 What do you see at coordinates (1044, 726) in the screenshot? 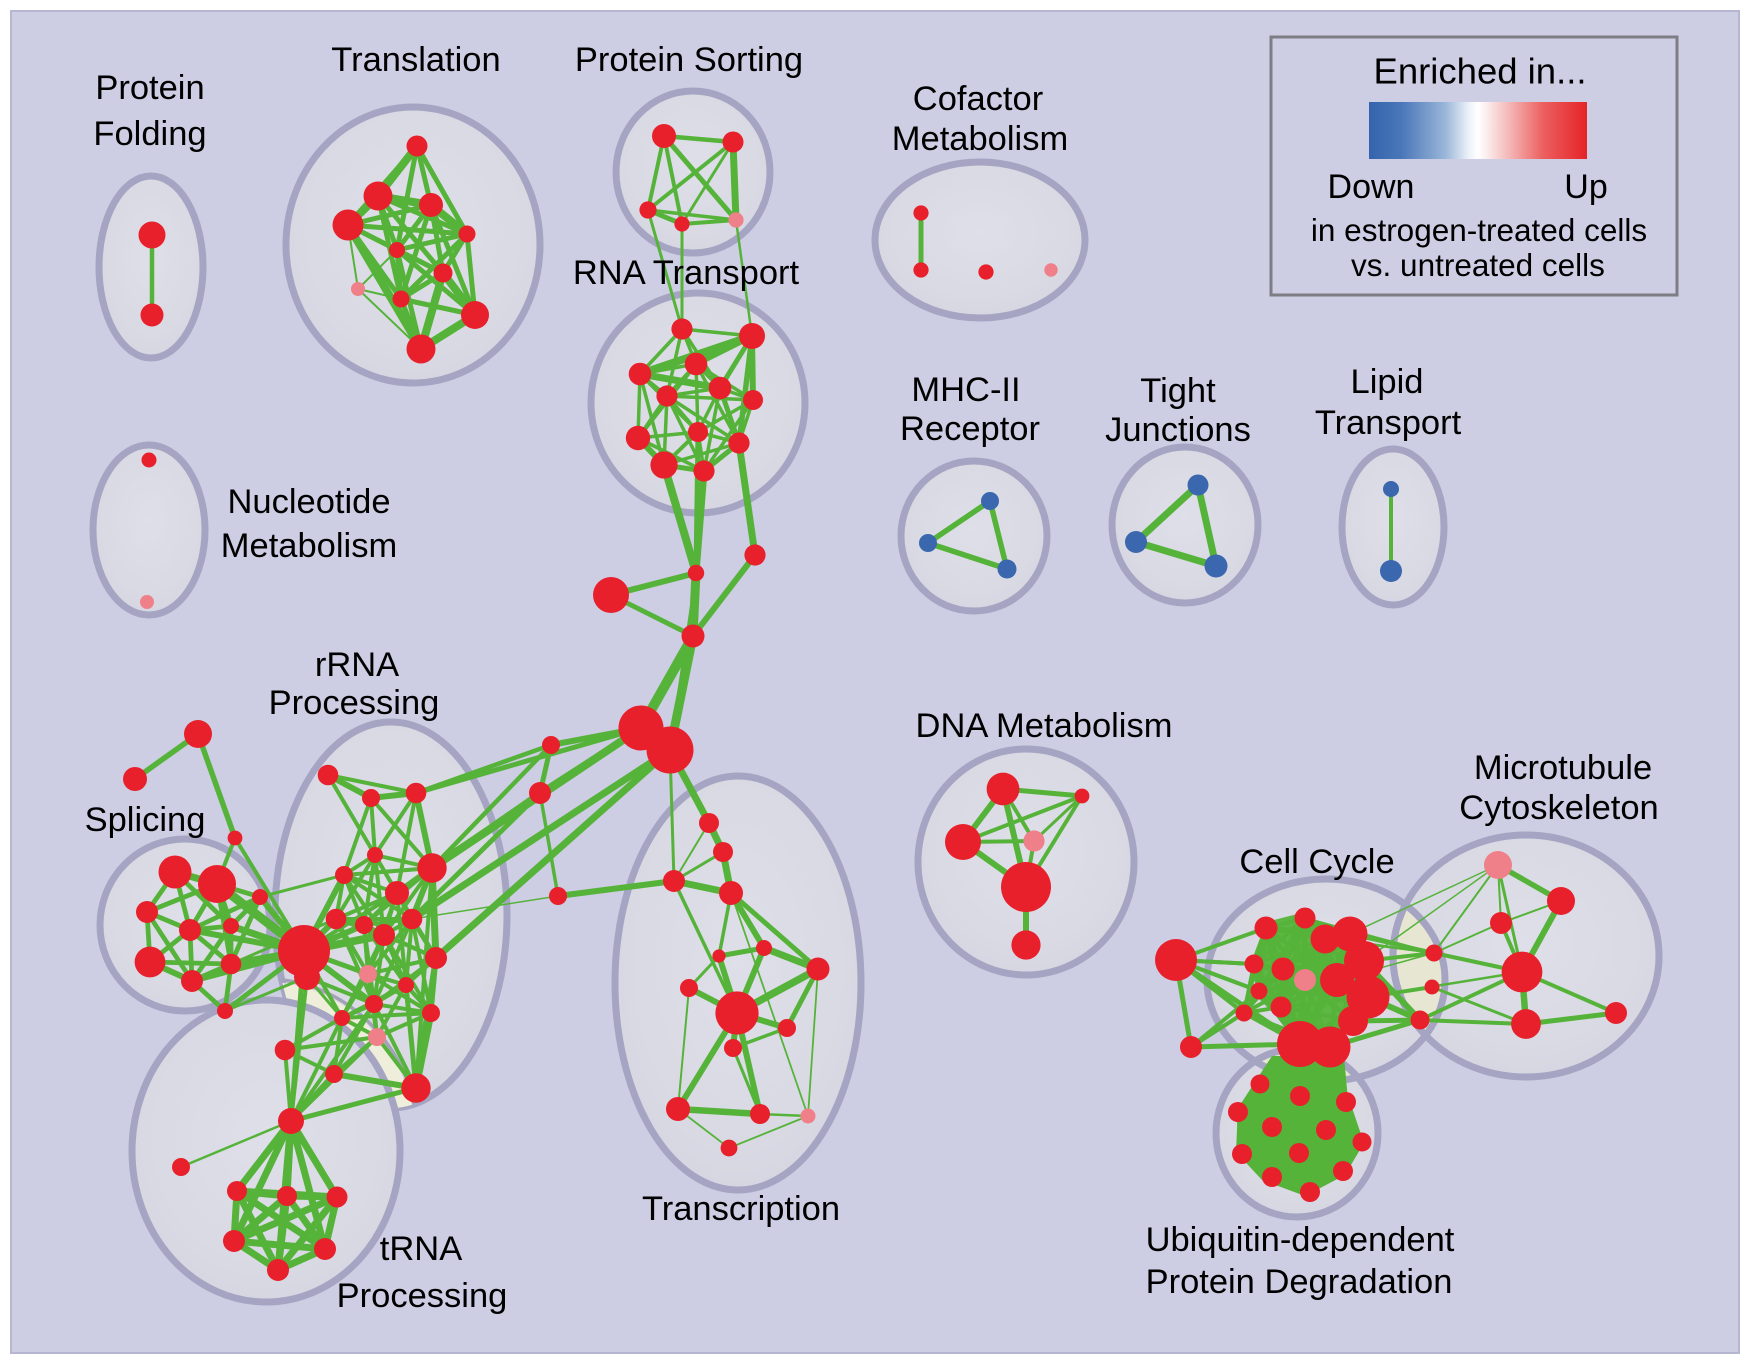
I see `svg-text: DNA Metabolism` at bounding box center [1044, 726].